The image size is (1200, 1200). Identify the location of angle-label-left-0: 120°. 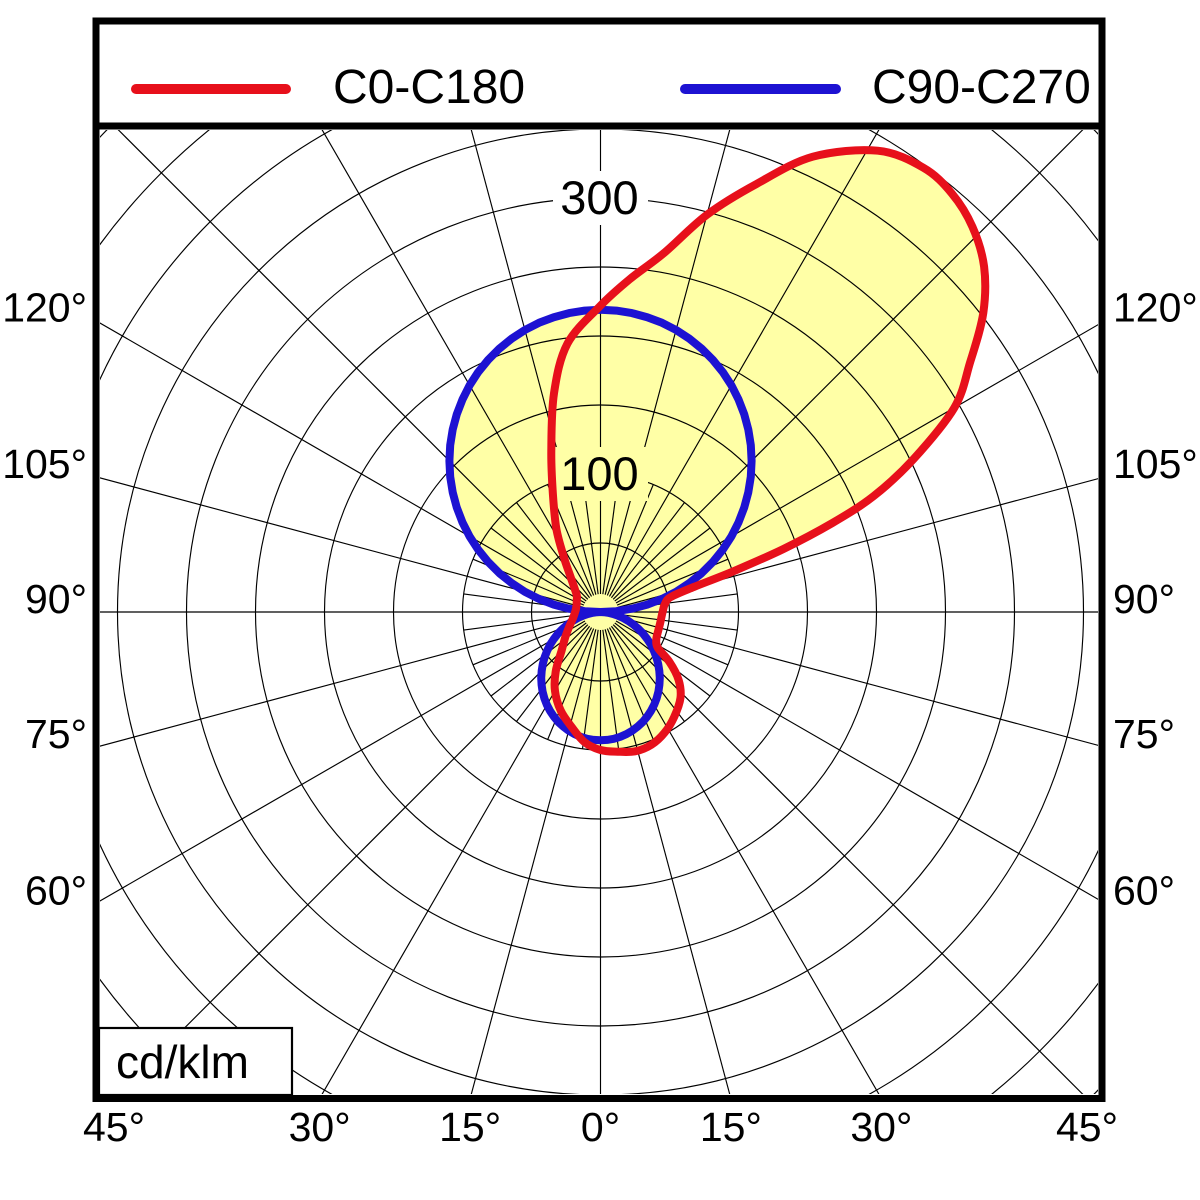
(44, 308).